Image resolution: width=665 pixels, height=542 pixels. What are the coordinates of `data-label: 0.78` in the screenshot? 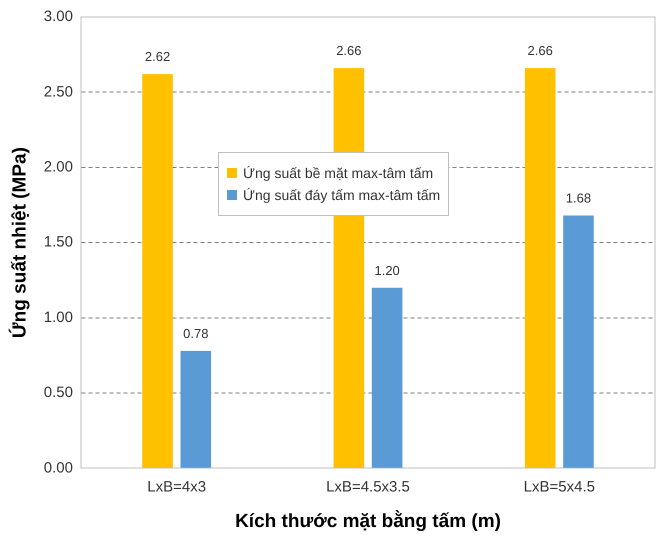 It's located at (195, 333).